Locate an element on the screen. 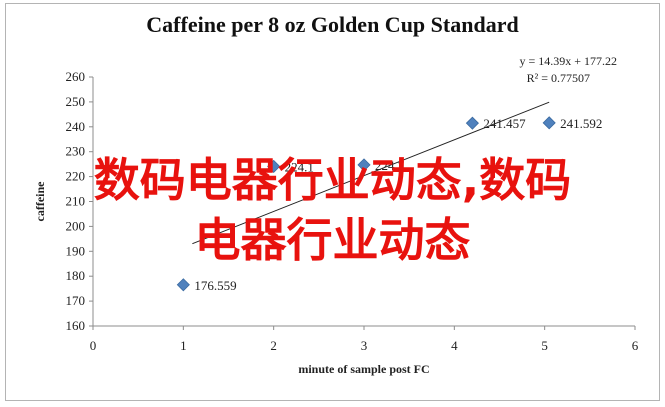 The image size is (665, 407). trendline-r-squared: R² = 0.77507 is located at coordinates (558, 78).